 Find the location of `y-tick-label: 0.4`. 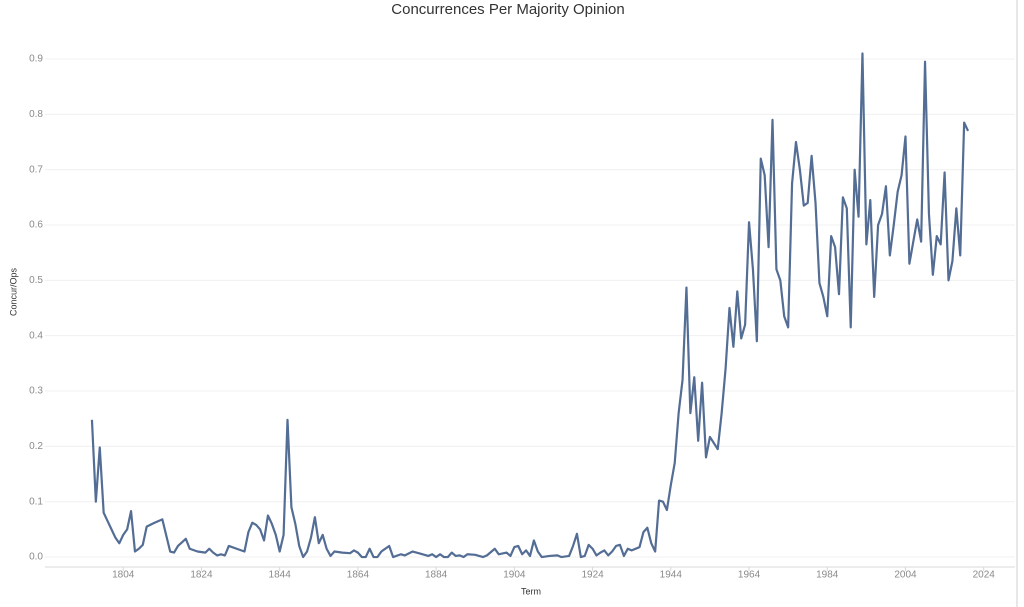

y-tick-label: 0.4 is located at coordinates (36, 335).